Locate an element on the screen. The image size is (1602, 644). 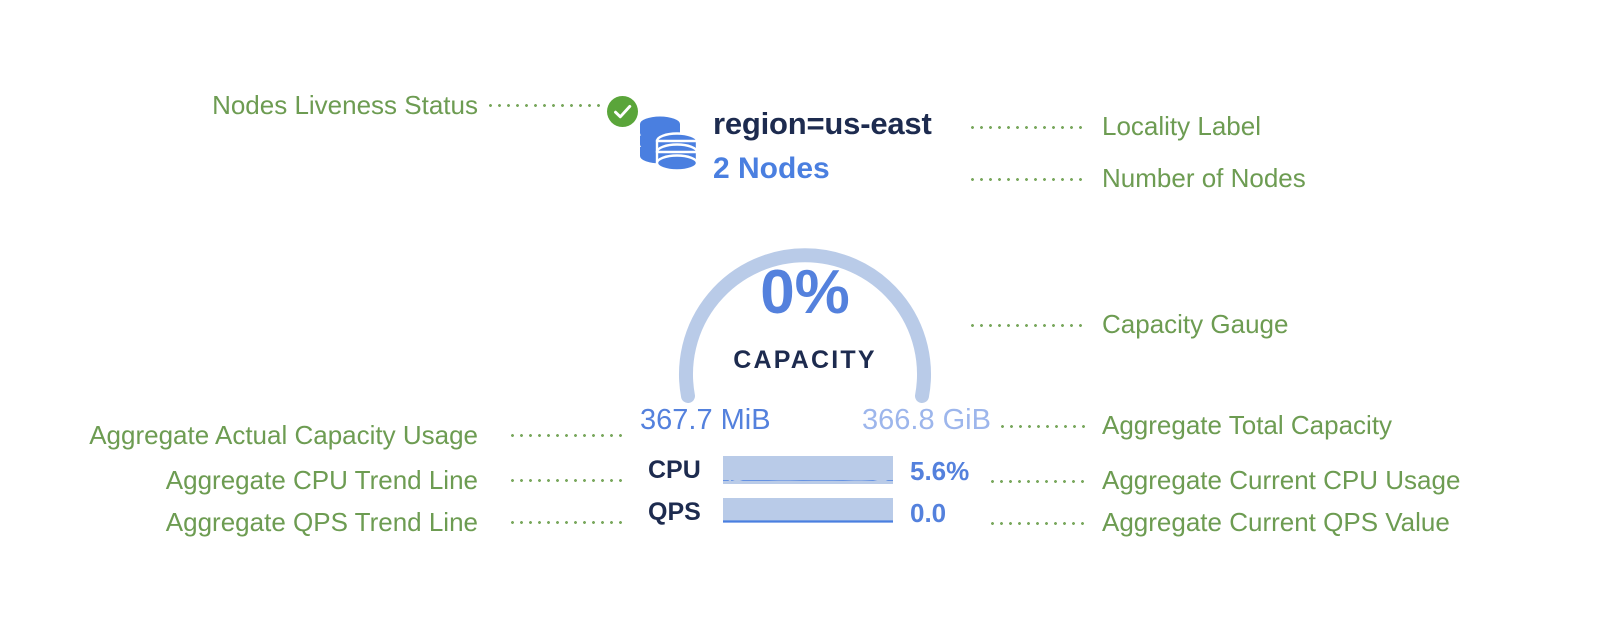
leader-line-aggregate-actual-capacity-usage is located at coordinates (567, 435).